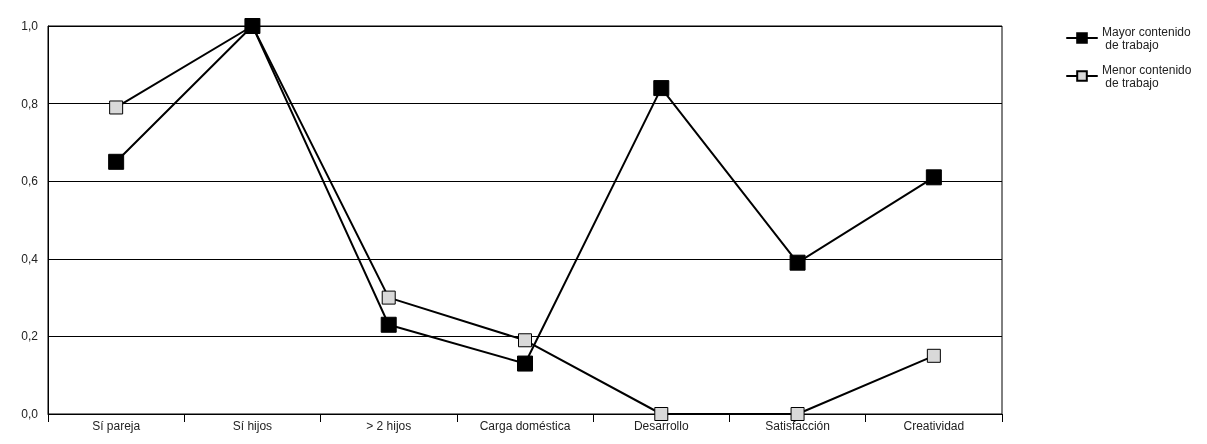 This screenshot has width=1207, height=444. What do you see at coordinates (116, 426) in the screenshot?
I see `x-tick-label: Sí pareja` at bounding box center [116, 426].